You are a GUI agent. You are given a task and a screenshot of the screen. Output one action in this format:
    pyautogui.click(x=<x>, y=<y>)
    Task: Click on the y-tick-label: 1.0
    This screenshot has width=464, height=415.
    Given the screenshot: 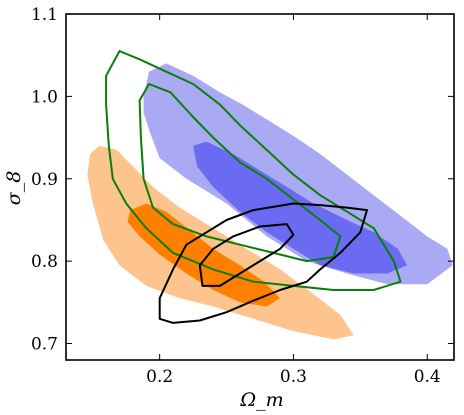 What is the action you would take?
    pyautogui.click(x=44, y=97)
    